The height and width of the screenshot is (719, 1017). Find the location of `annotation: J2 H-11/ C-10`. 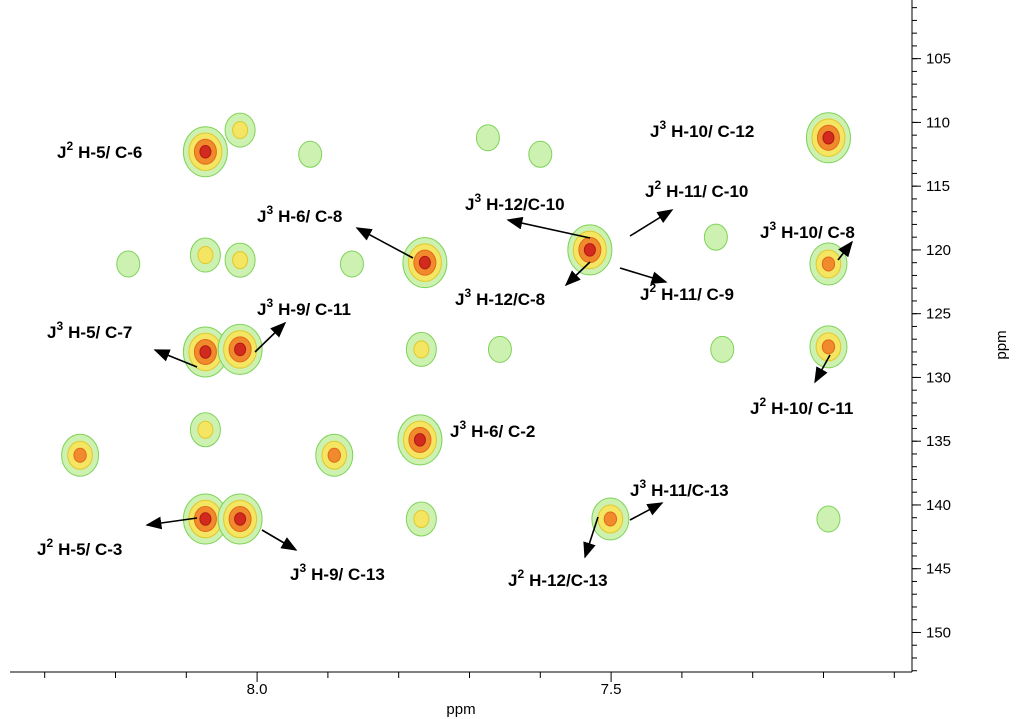

annotation: J2 H-11/ C-10 is located at coordinates (696, 189).